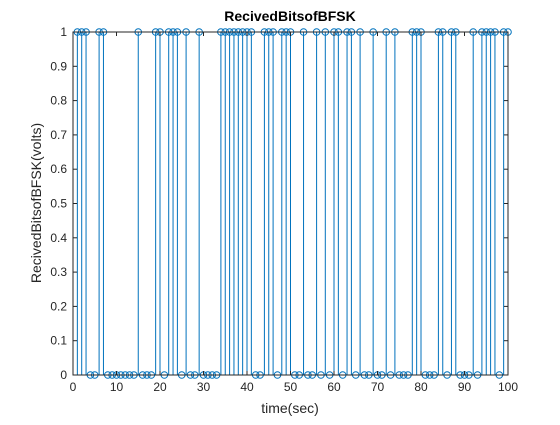  What do you see at coordinates (58, 272) in the screenshot?
I see `y-tick-label: 0.3` at bounding box center [58, 272].